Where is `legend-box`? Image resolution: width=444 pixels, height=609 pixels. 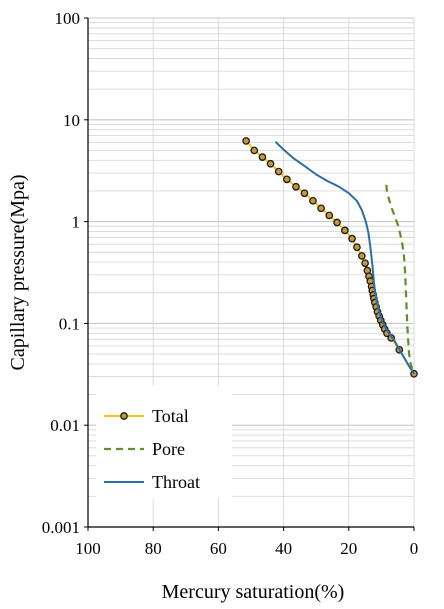
legend-box is located at coordinates (164, 442).